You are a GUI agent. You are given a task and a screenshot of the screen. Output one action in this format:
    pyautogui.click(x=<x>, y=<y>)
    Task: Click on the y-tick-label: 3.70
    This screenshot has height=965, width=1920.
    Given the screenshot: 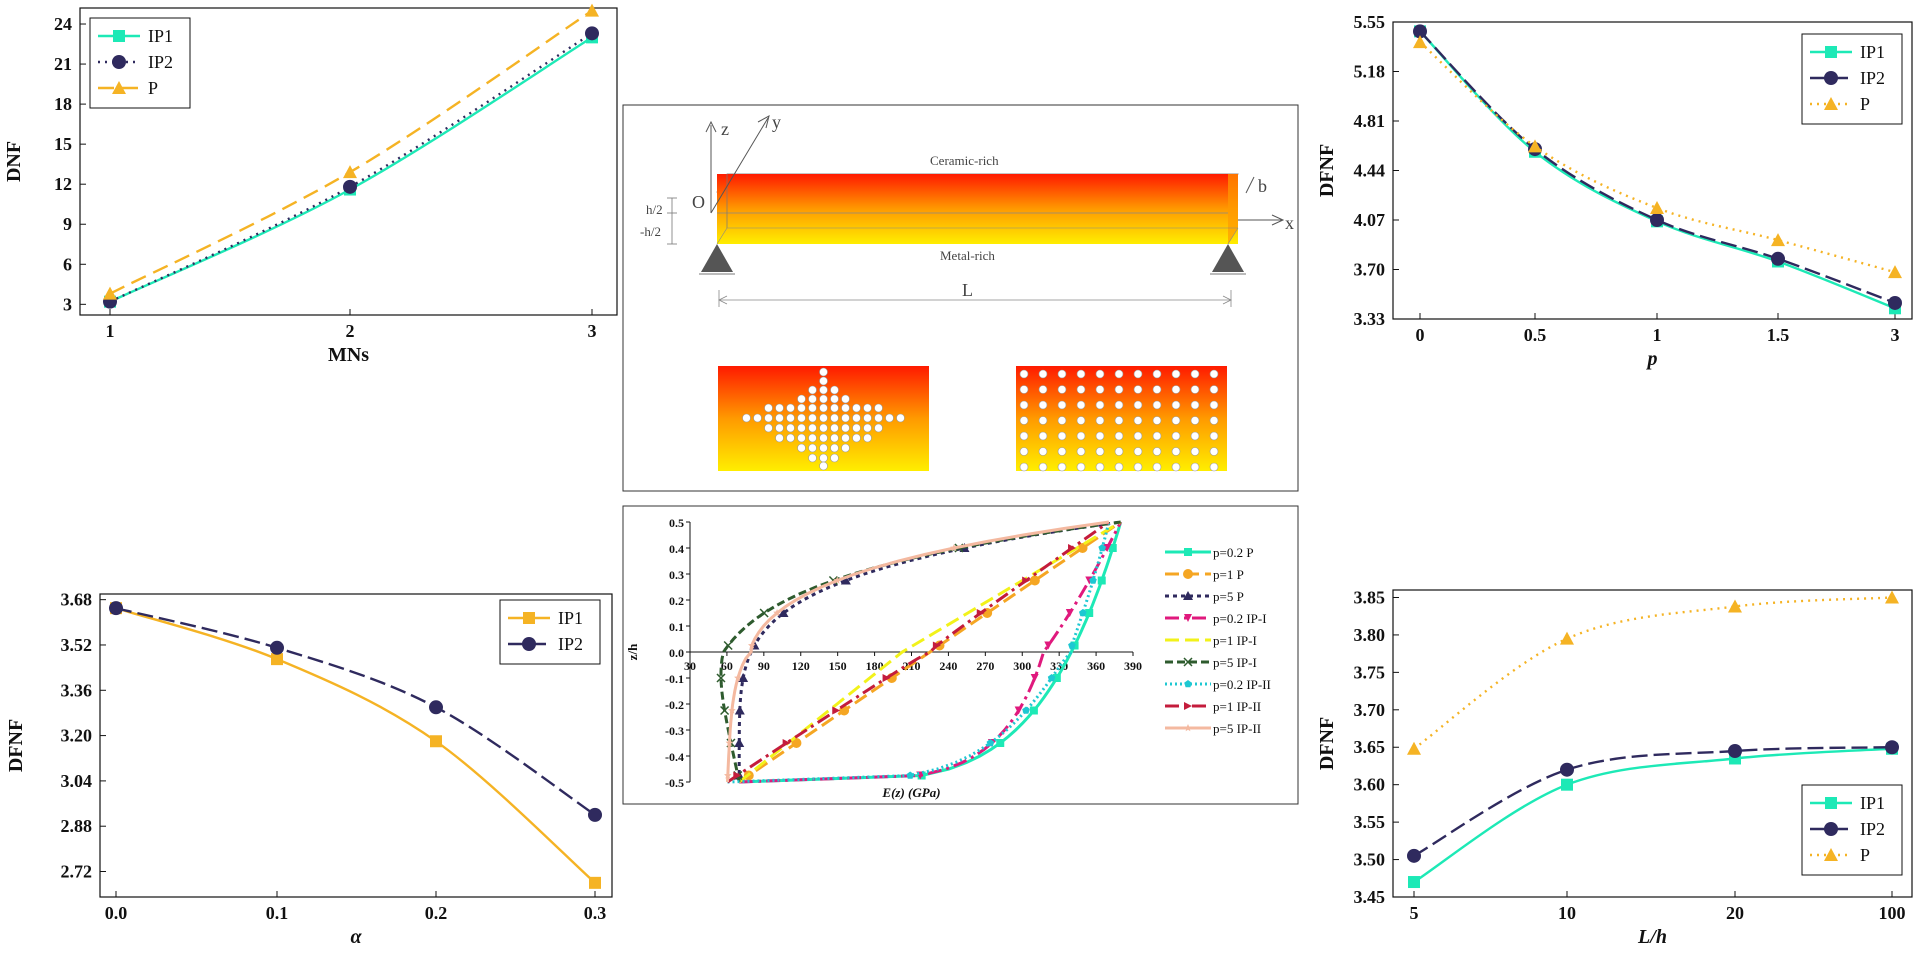 What is the action you would take?
    pyautogui.click(x=1370, y=710)
    